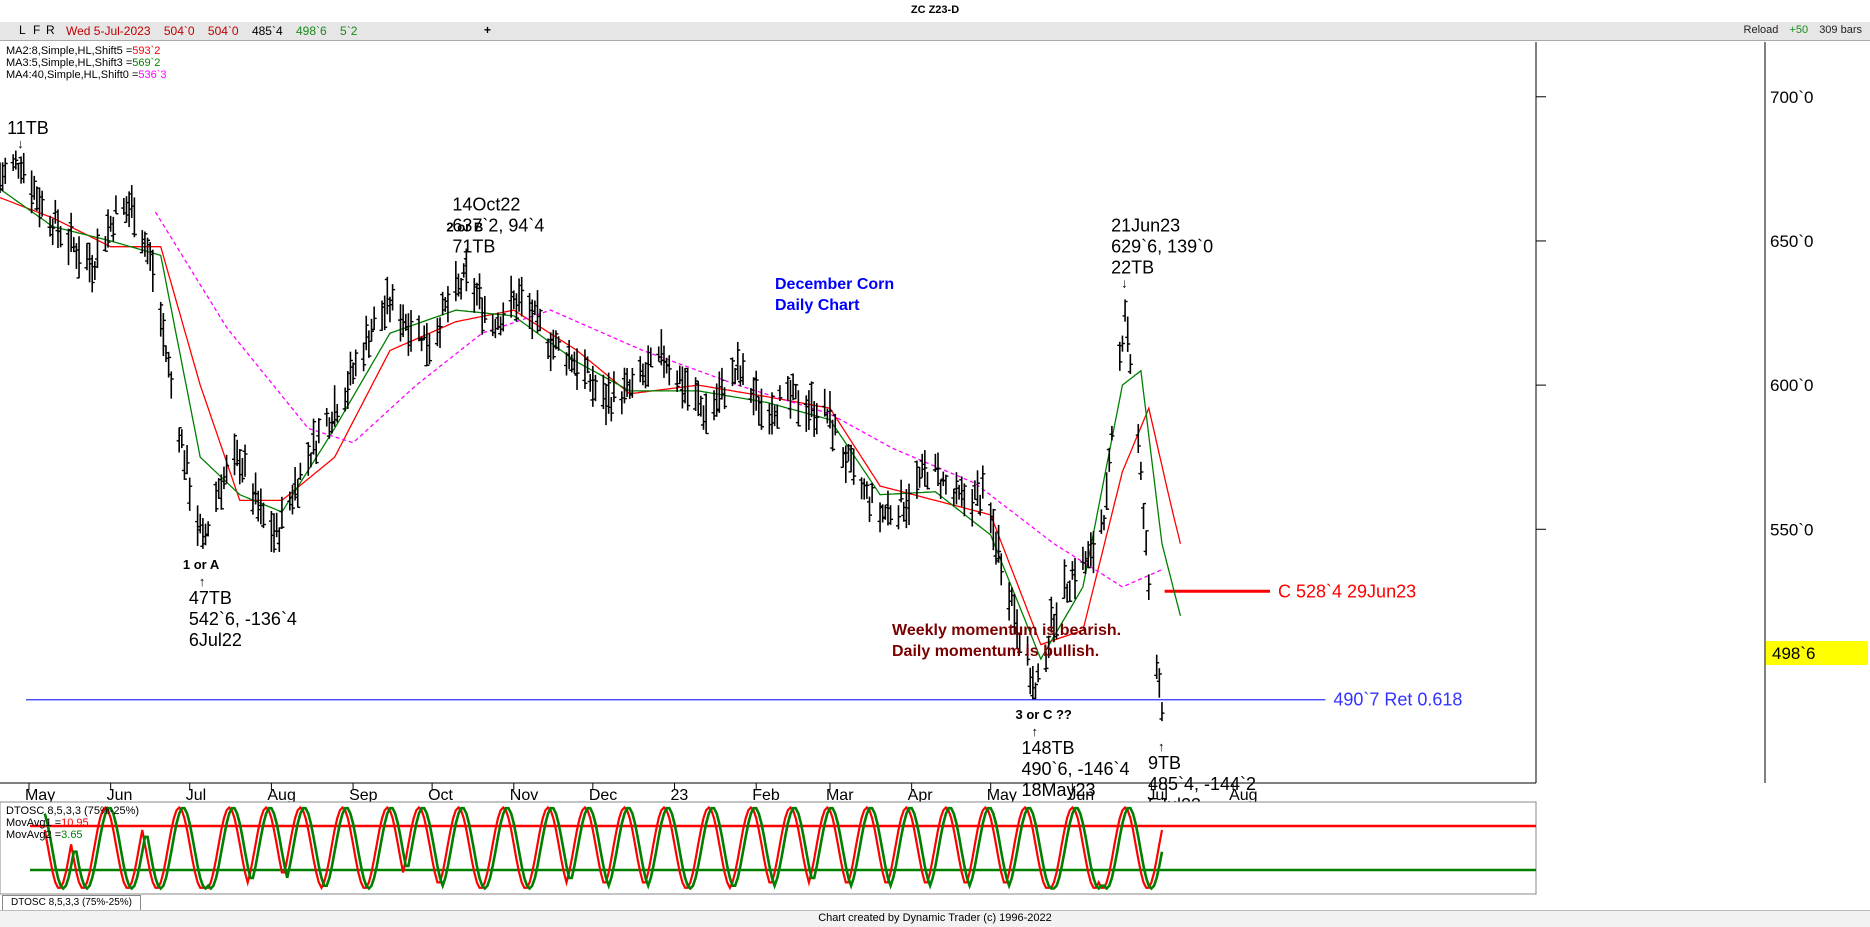  What do you see at coordinates (146, 63) in the screenshot?
I see `ma-legend-value: 569`2` at bounding box center [146, 63].